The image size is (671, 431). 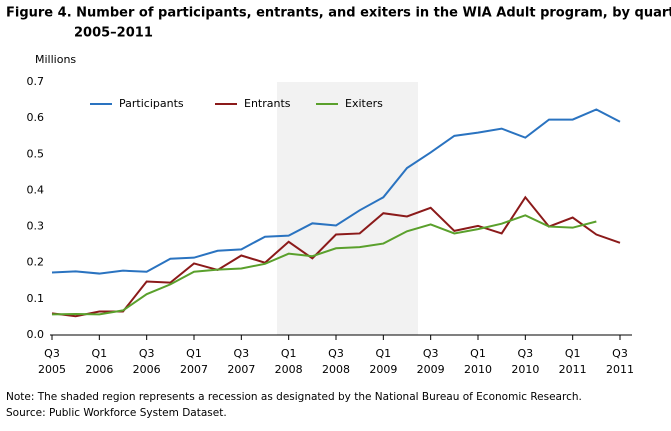 I want to click on y-axis-label: Millions, so click(x=55, y=59).